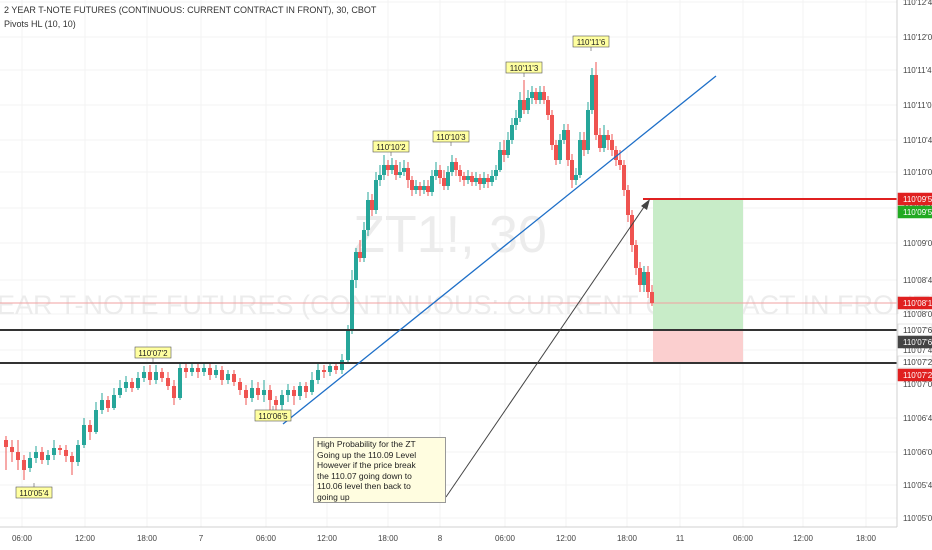 The image size is (932, 550). What do you see at coordinates (40, 24) in the screenshot?
I see `indicator-legend: Pivots HL (10, 10)` at bounding box center [40, 24].